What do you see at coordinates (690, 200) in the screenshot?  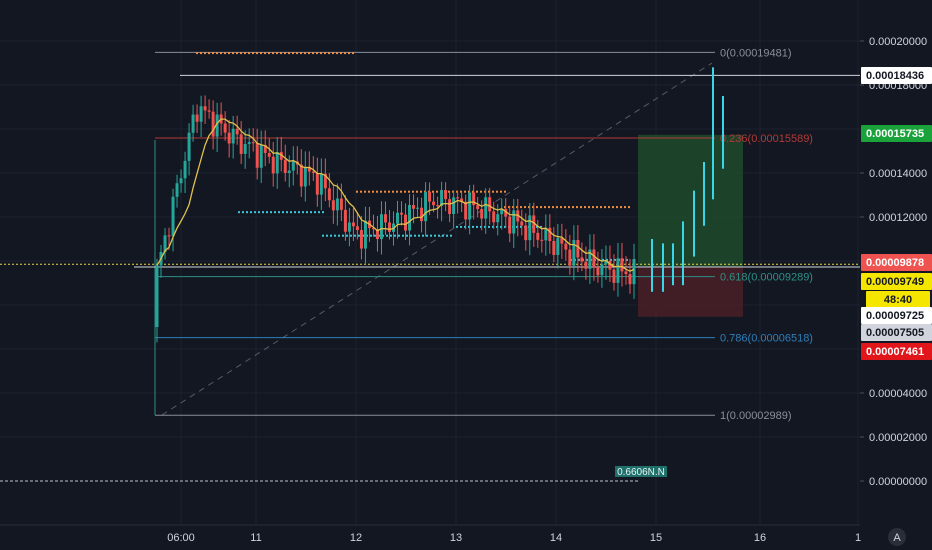 I see `profit-zone` at bounding box center [690, 200].